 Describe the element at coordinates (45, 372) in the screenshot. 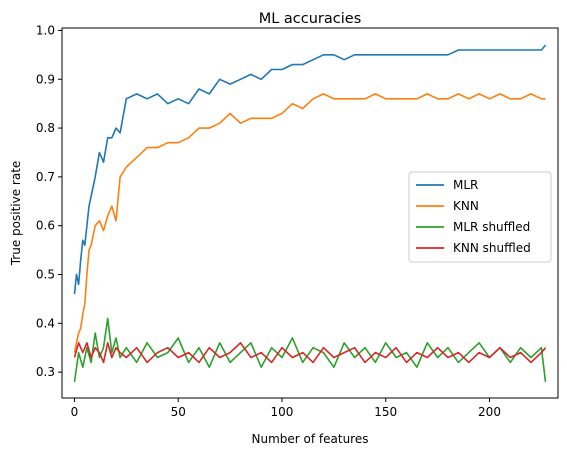

I see `y-tick-label-0: 0.3` at that location.